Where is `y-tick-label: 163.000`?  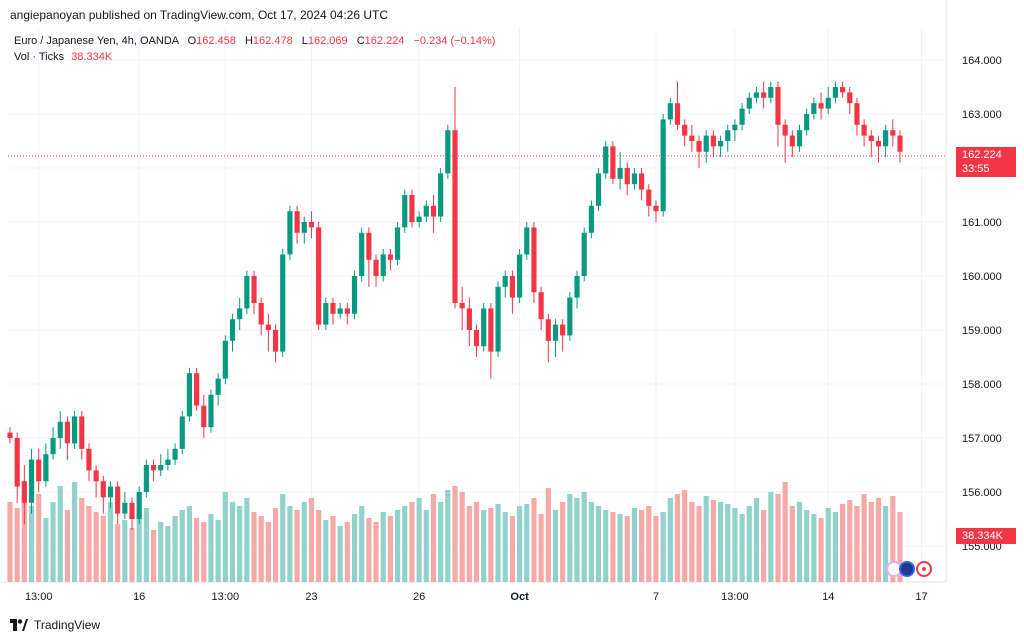 y-tick-label: 163.000 is located at coordinates (982, 115).